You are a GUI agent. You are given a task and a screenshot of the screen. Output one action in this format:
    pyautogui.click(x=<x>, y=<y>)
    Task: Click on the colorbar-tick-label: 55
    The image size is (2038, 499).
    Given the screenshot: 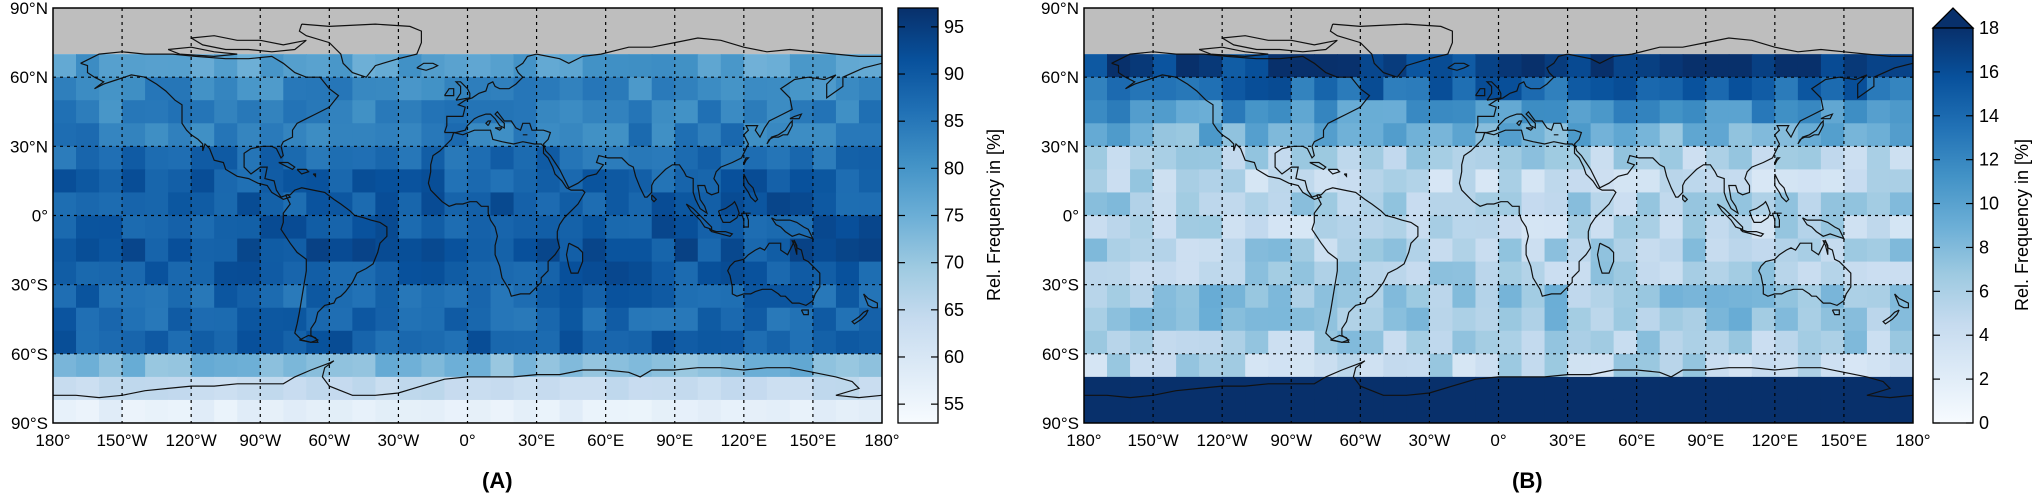 What is the action you would take?
    pyautogui.click(x=954, y=404)
    